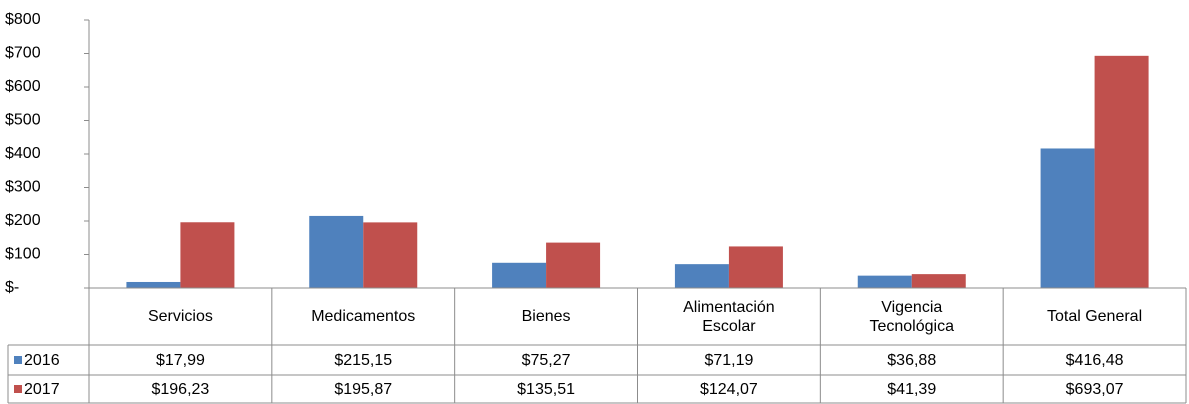 Image resolution: width=1189 pixels, height=404 pixels. I want to click on table-cell: $196,23, so click(180, 389).